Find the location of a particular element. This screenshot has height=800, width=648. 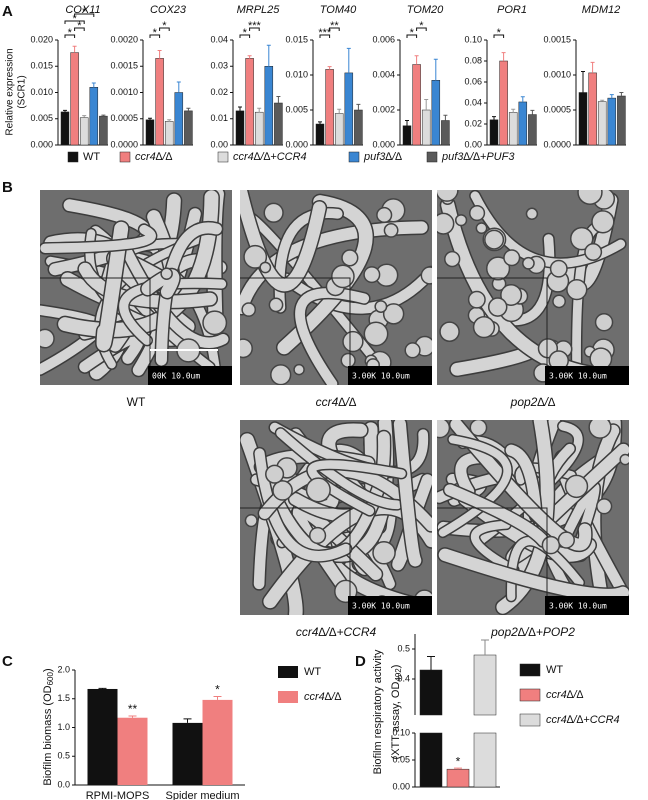

micrograph-label: ccr4∆/∆ is located at coordinates (336, 402).